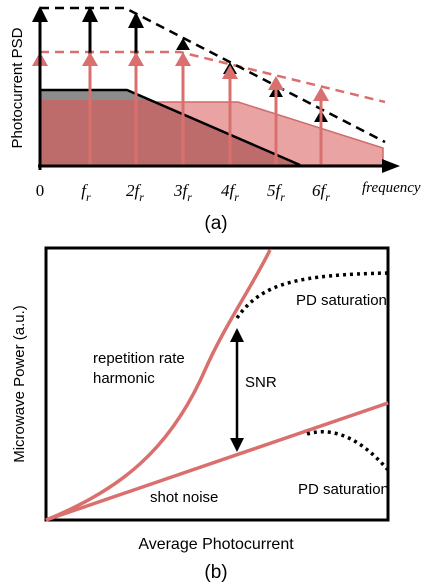  What do you see at coordinates (17, 87) in the screenshot?
I see `panel-a-y-axis-label: Photocurrent PSD` at bounding box center [17, 87].